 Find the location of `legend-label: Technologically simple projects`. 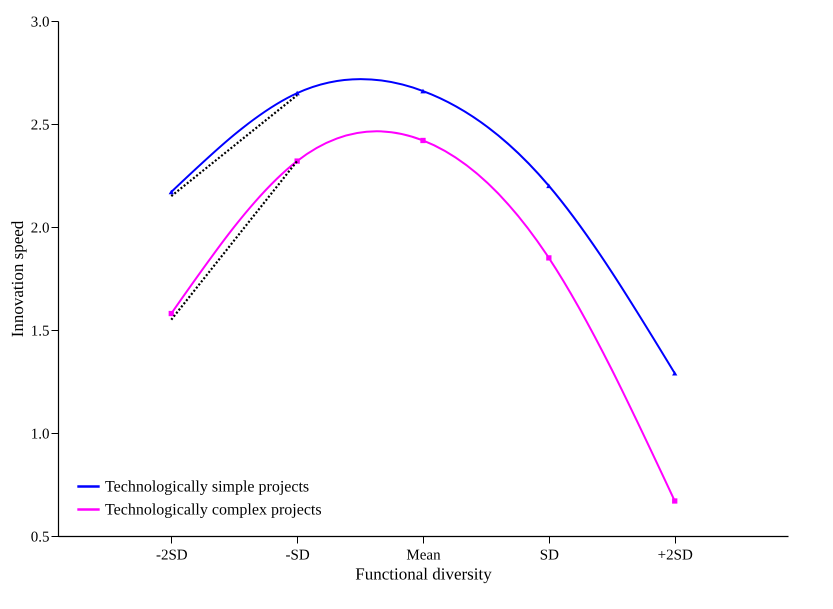

legend-label: Technologically simple projects is located at coordinates (207, 487).